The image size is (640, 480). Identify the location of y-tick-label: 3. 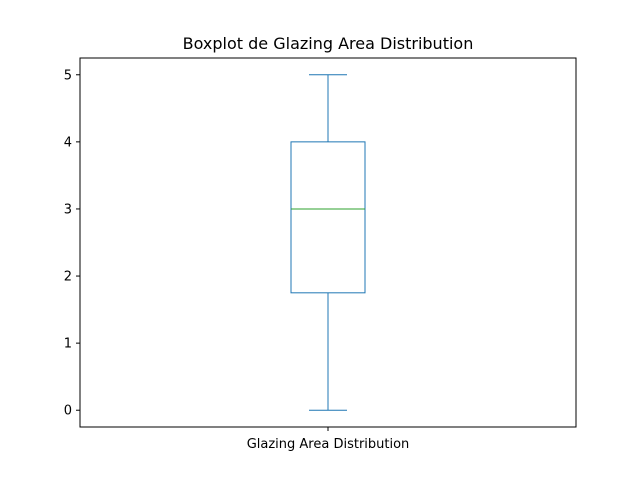
(68, 209).